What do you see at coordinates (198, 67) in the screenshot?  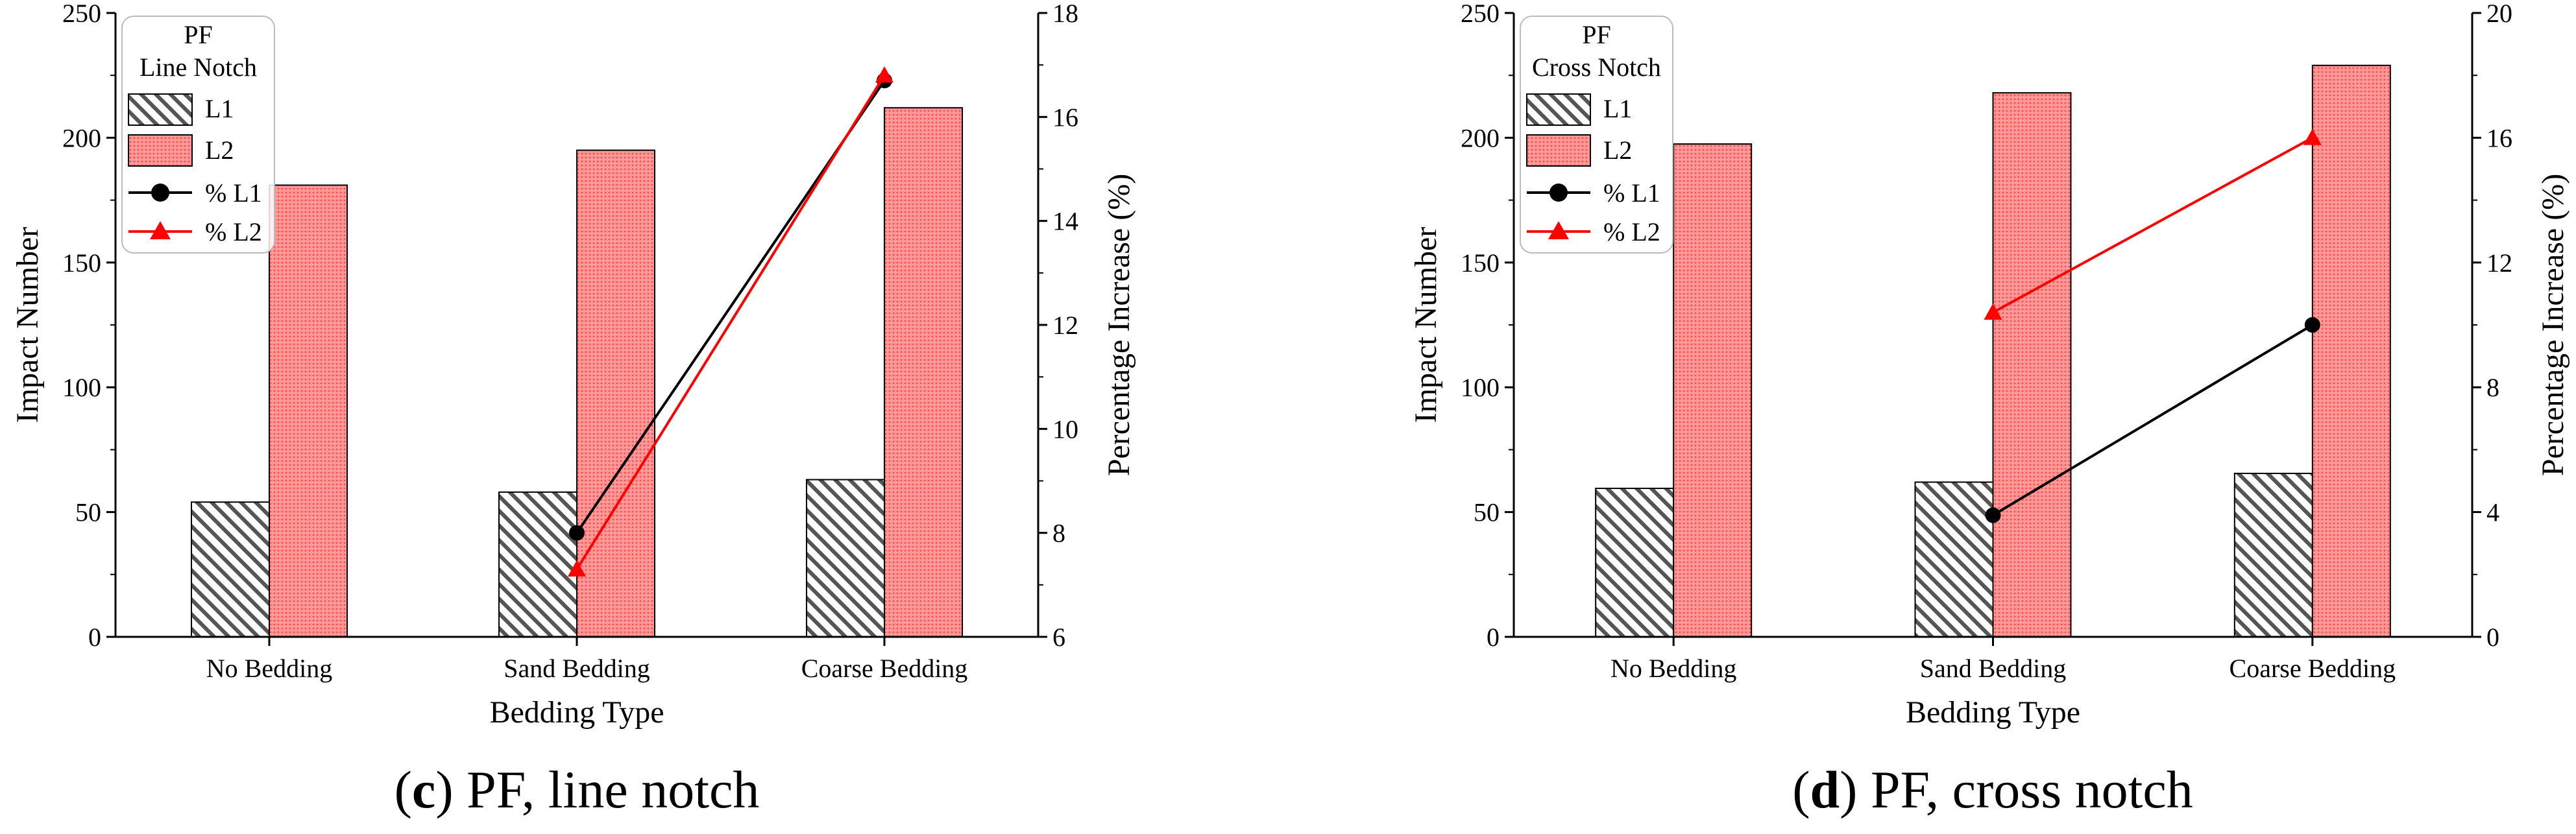 I see `legend-title-line2: Line Notch` at bounding box center [198, 67].